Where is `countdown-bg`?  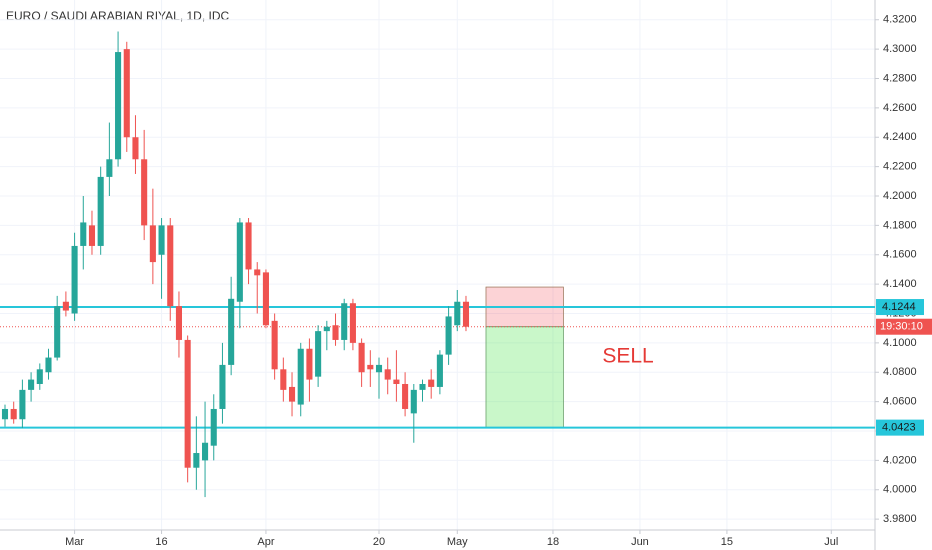
countdown-bg is located at coordinates (904, 326).